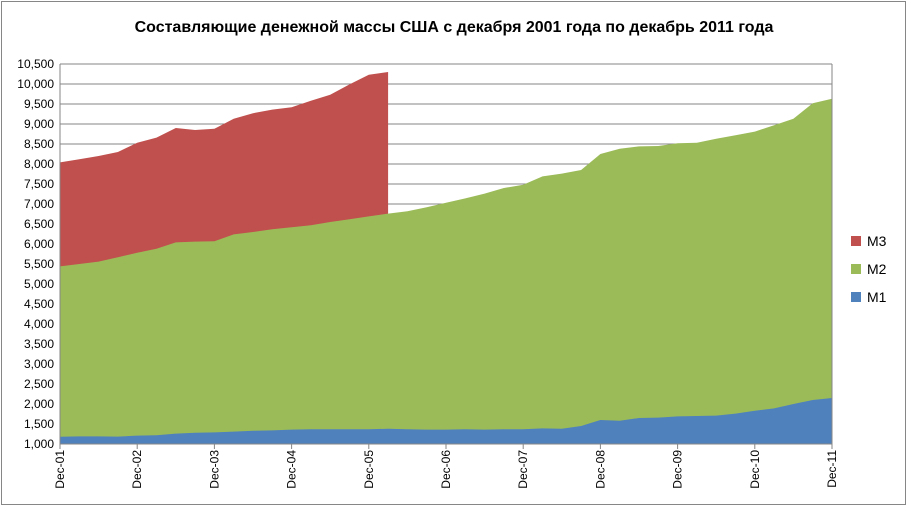 The image size is (908, 512). I want to click on legend-label: M2, so click(877, 269).